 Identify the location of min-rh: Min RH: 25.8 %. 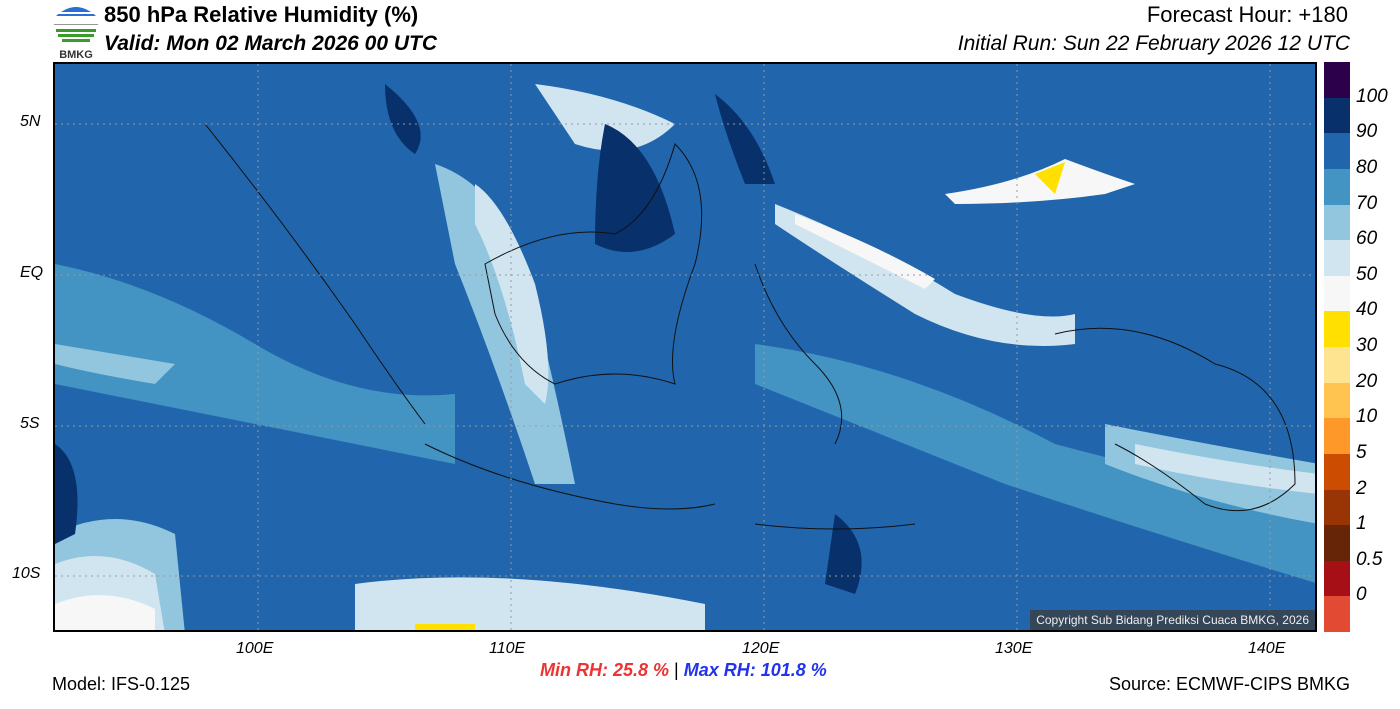
(605, 670).